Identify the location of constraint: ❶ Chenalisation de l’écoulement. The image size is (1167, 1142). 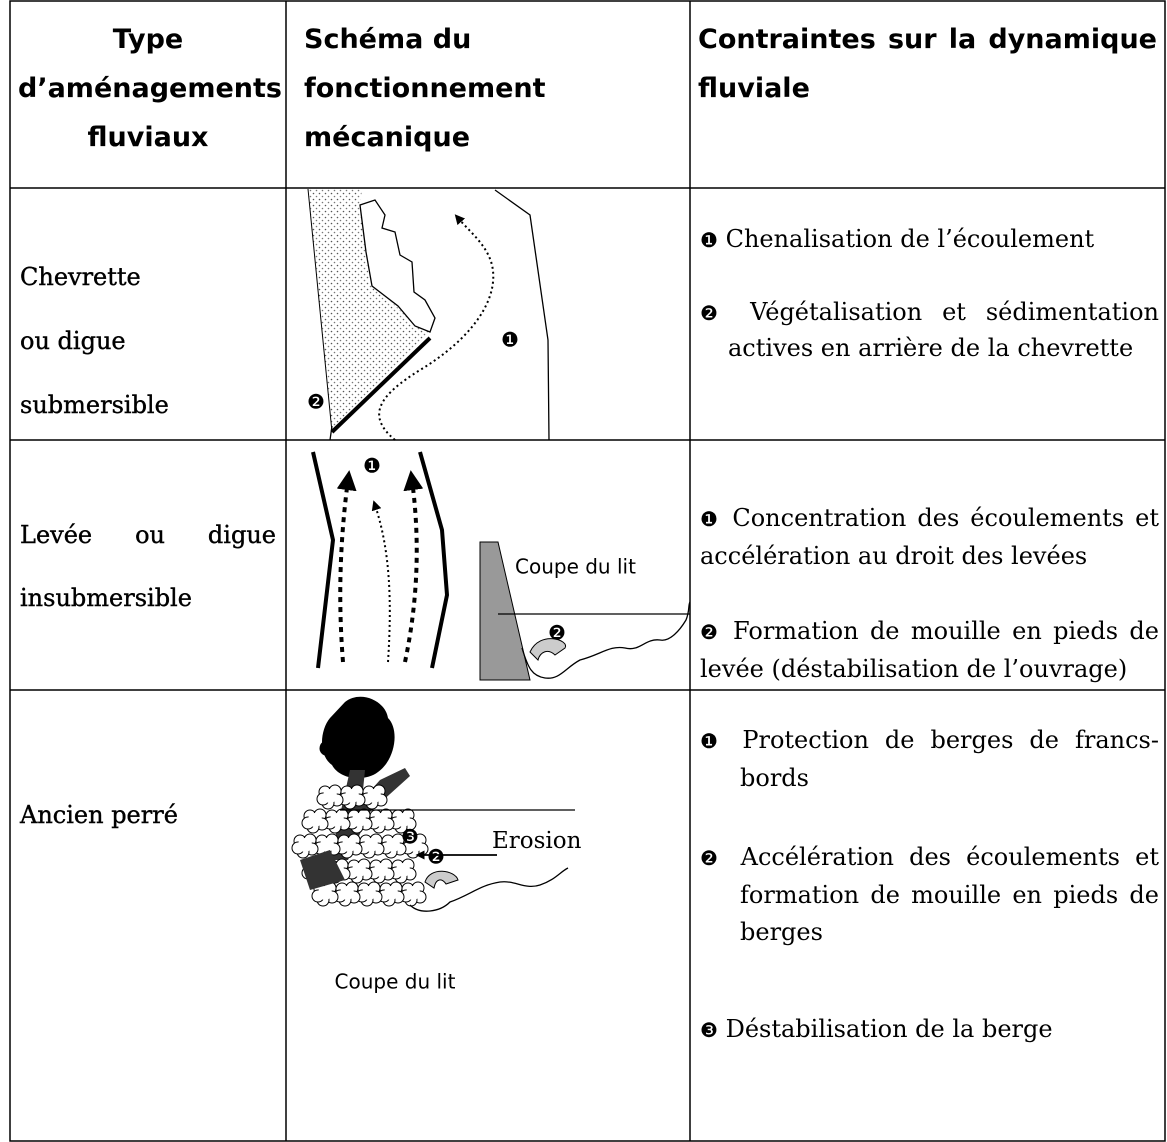
(929, 240).